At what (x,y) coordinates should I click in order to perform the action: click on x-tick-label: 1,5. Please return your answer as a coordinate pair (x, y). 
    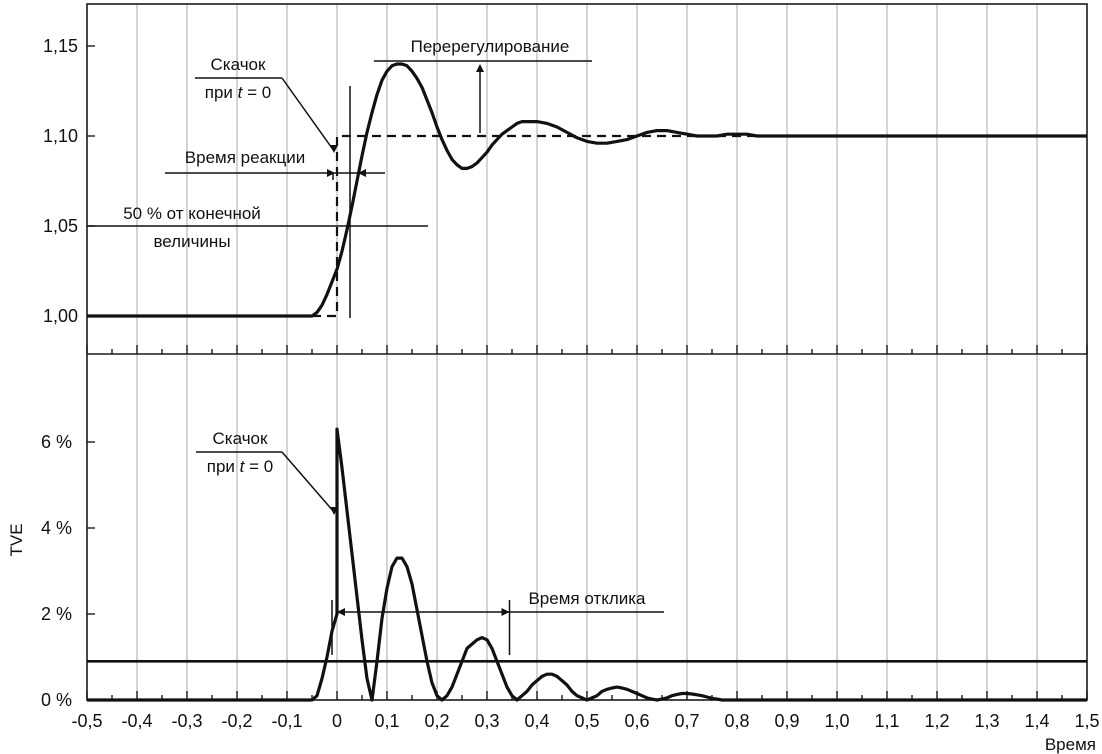
    Looking at the image, I should click on (1086, 721).